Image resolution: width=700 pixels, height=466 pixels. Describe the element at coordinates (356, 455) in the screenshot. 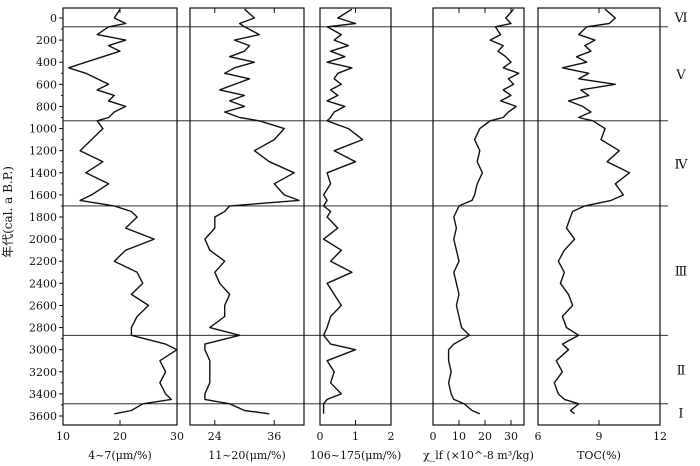

I see `x-axis-title: 106~175(μm/%)` at that location.